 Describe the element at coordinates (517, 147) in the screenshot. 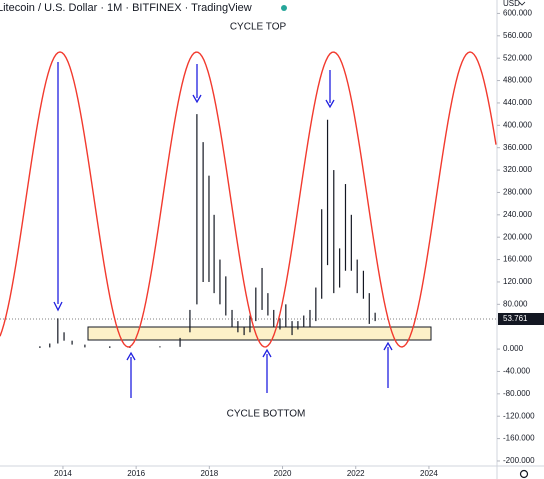

I see `y-tick-label: 360.000` at that location.